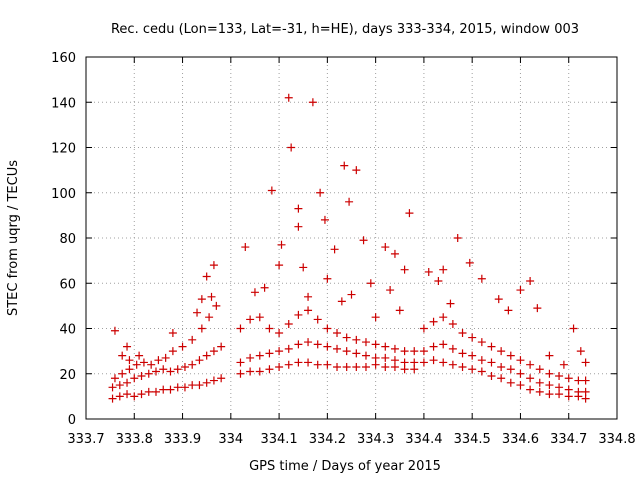  What do you see at coordinates (616, 439) in the screenshot?
I see `x-tick-label: 334.8` at bounding box center [616, 439].